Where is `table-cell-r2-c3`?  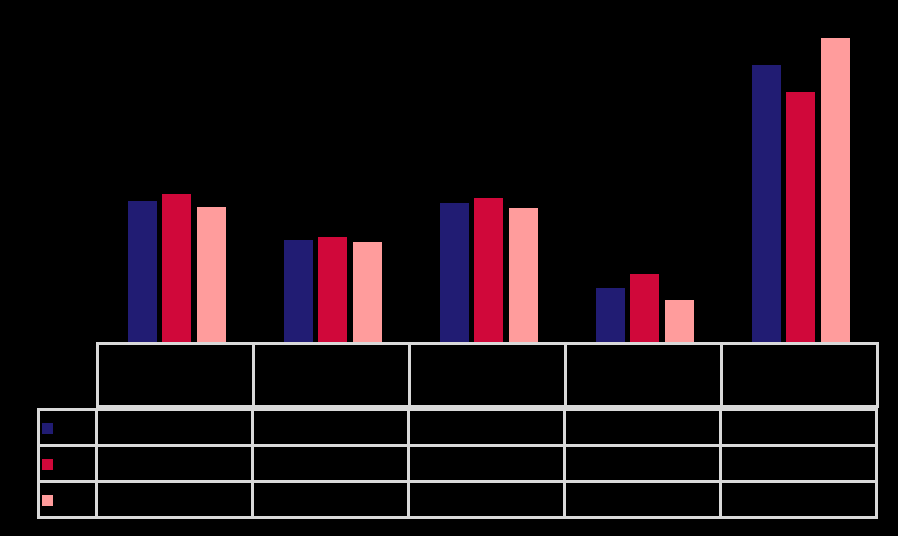
table-cell-r2-c3 is located at coordinates (486, 463).